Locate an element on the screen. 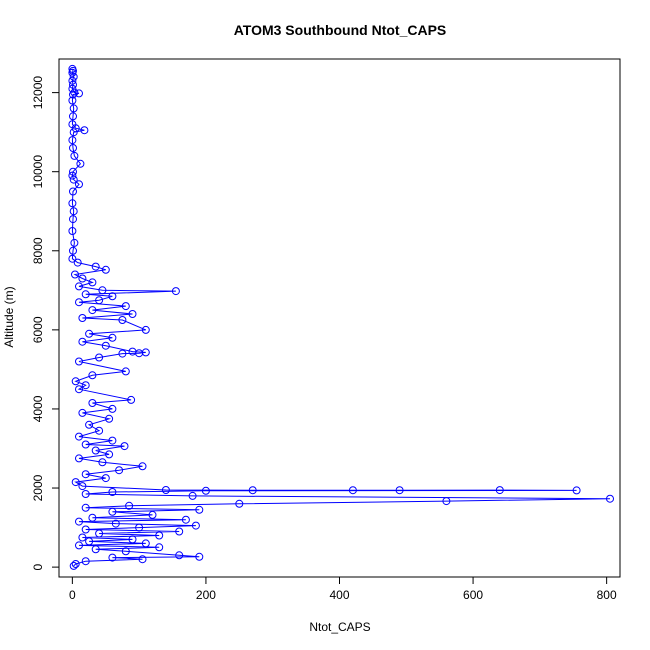 The height and width of the screenshot is (650, 650). y-tick-label: 12000 is located at coordinates (38, 93).